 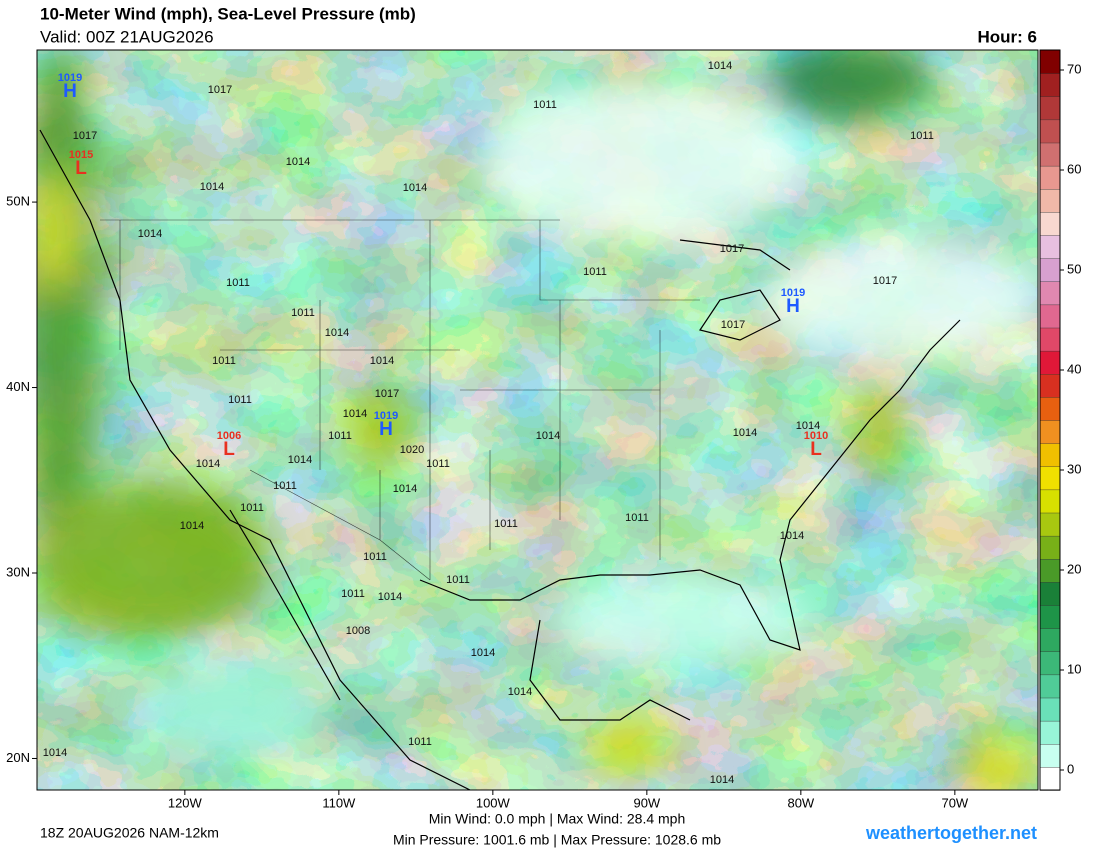 What do you see at coordinates (1008, 36) in the screenshot?
I see `forecast-hour: Hour: 6` at bounding box center [1008, 36].